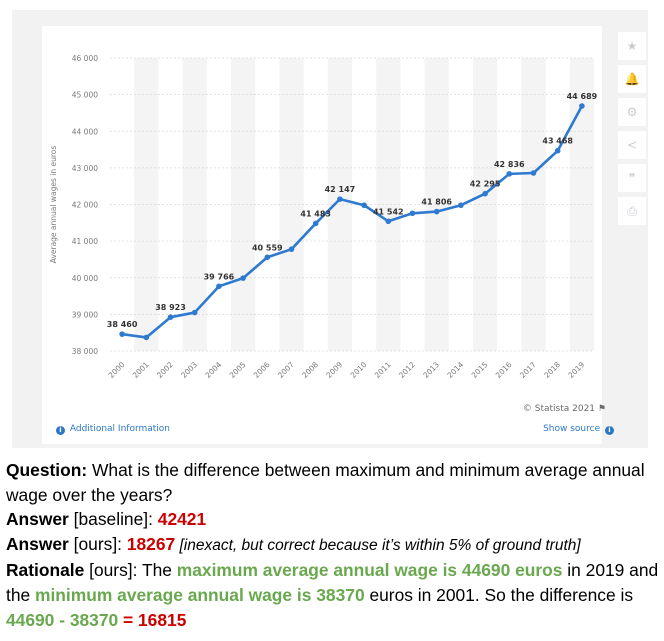  I want to click on y-tick-label: 40 000, so click(85, 278).